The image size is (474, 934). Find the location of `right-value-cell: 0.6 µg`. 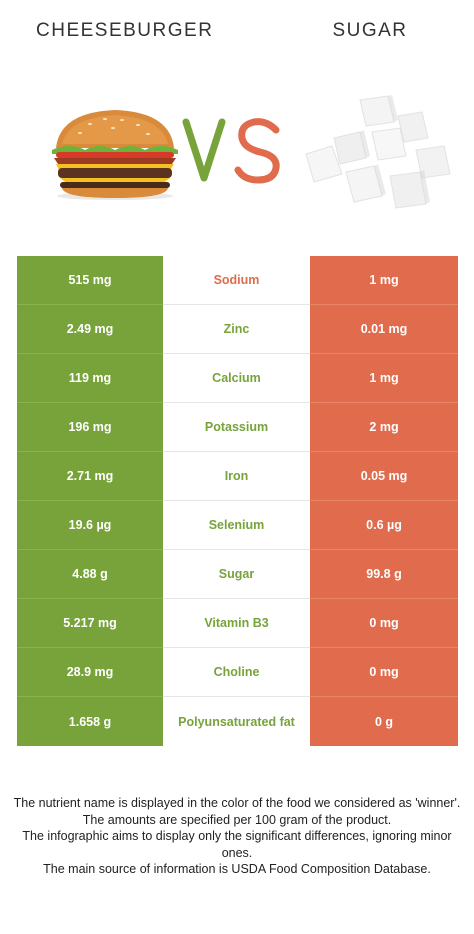

right-value-cell: 0.6 µg is located at coordinates (384, 525).